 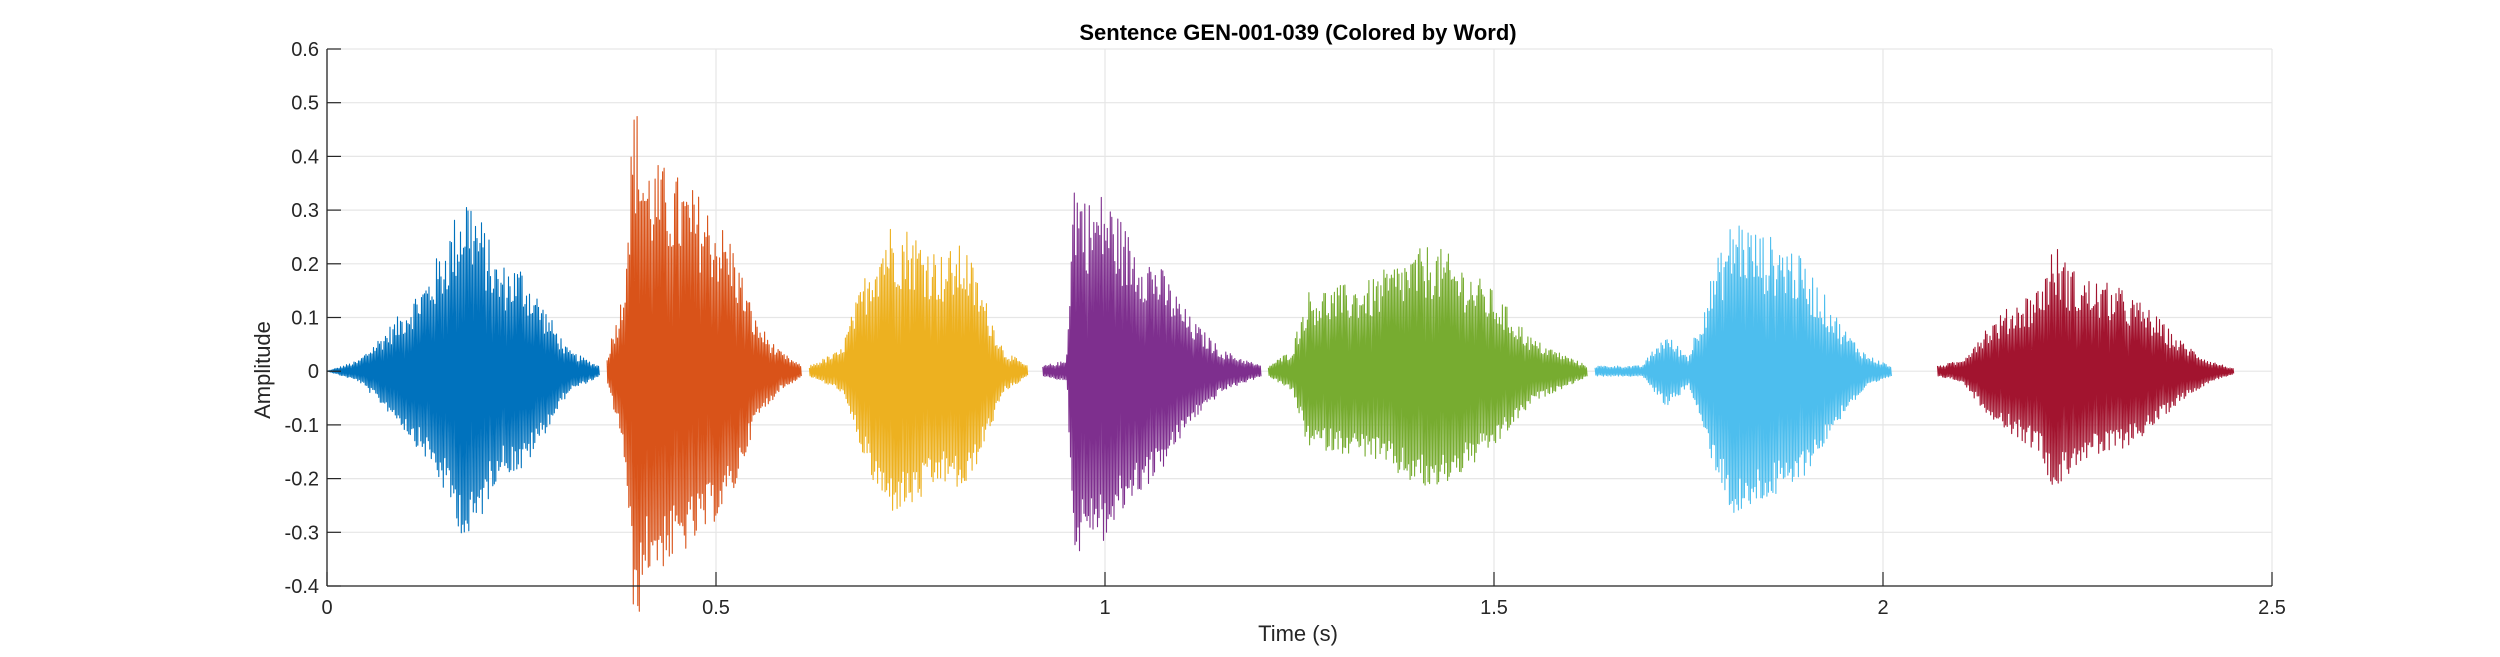 What do you see at coordinates (302, 533) in the screenshot?
I see `y-tick-label: -0.3` at bounding box center [302, 533].